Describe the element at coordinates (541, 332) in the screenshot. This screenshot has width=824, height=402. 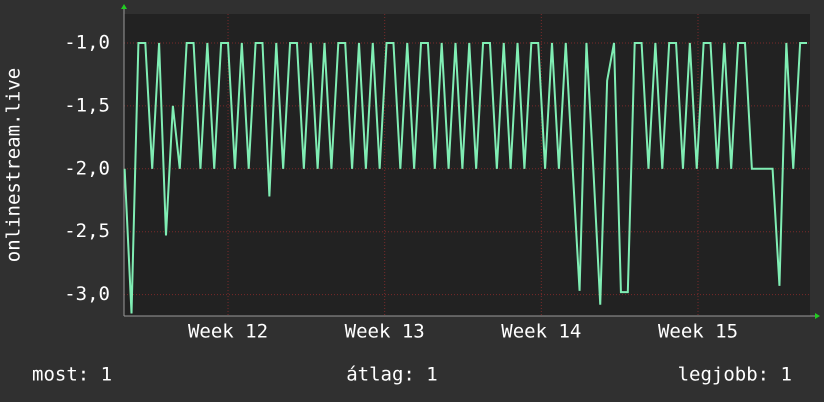
I see `x-tick-label: Week 14` at that location.